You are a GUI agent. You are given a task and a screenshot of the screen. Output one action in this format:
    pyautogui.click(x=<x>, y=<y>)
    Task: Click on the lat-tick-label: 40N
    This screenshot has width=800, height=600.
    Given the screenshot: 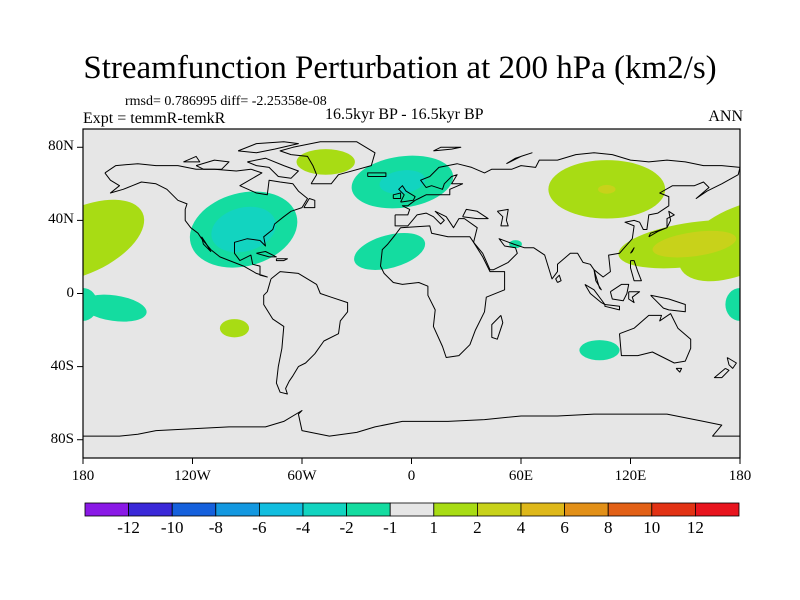 What is the action you would take?
    pyautogui.click(x=61, y=219)
    